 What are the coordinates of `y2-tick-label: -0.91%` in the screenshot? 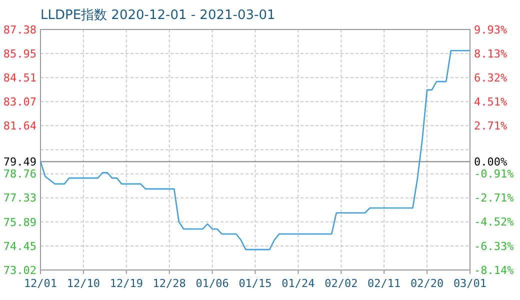 It's located at (494, 174).